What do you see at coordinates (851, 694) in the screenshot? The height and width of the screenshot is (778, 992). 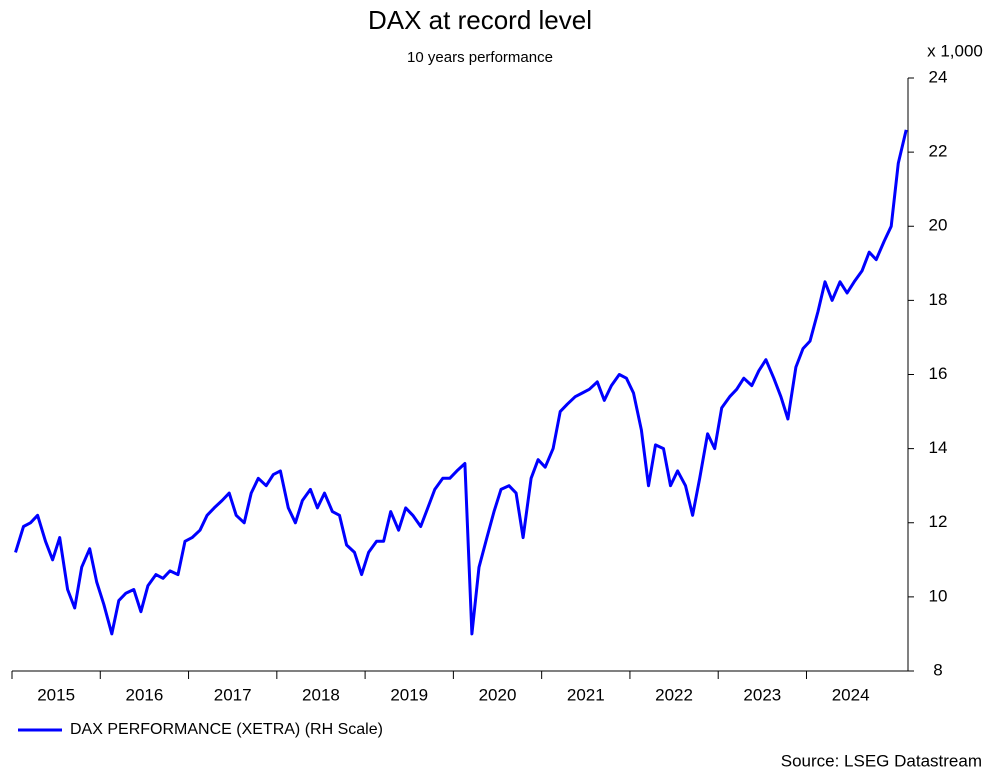 I see `x-tick-label: 2024` at bounding box center [851, 694].